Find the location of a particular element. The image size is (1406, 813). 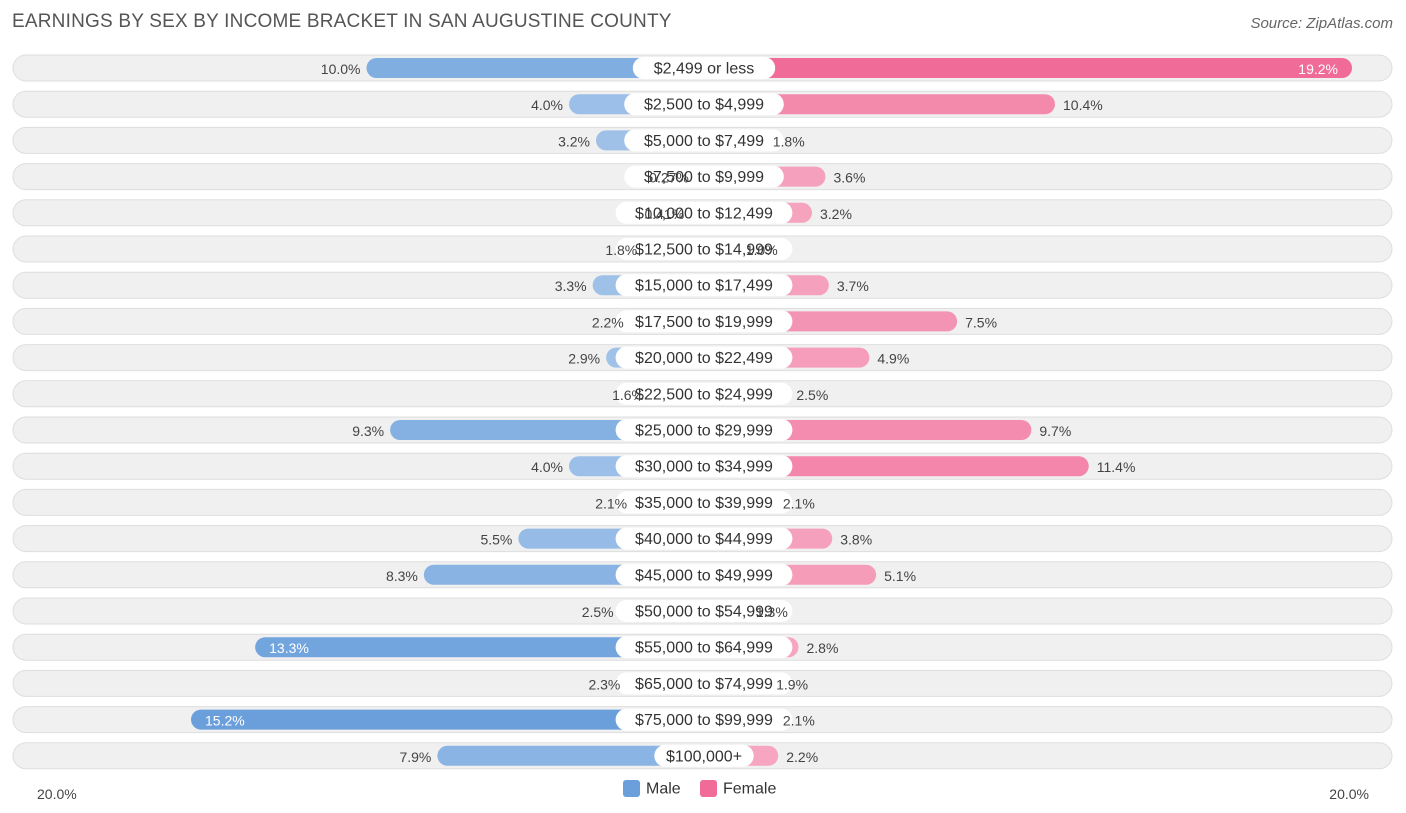

category-label: $17,500 to $19,999 is located at coordinates (704, 322).